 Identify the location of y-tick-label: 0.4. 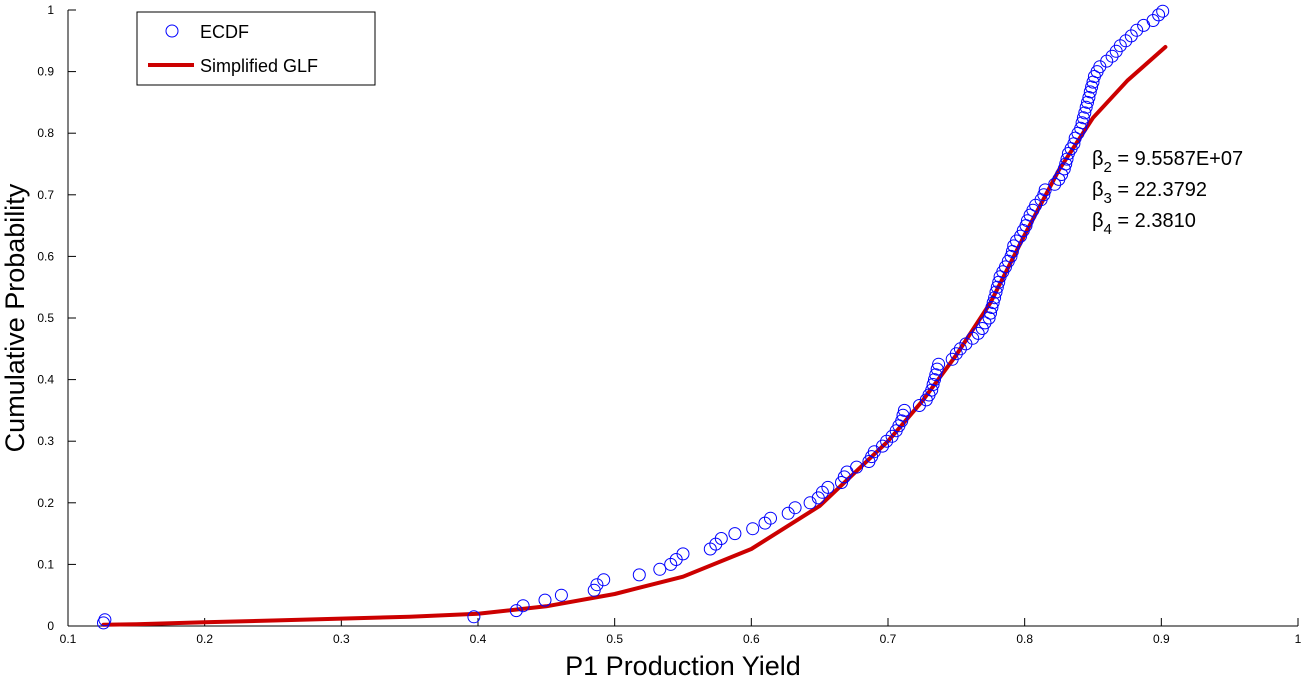
(45, 380).